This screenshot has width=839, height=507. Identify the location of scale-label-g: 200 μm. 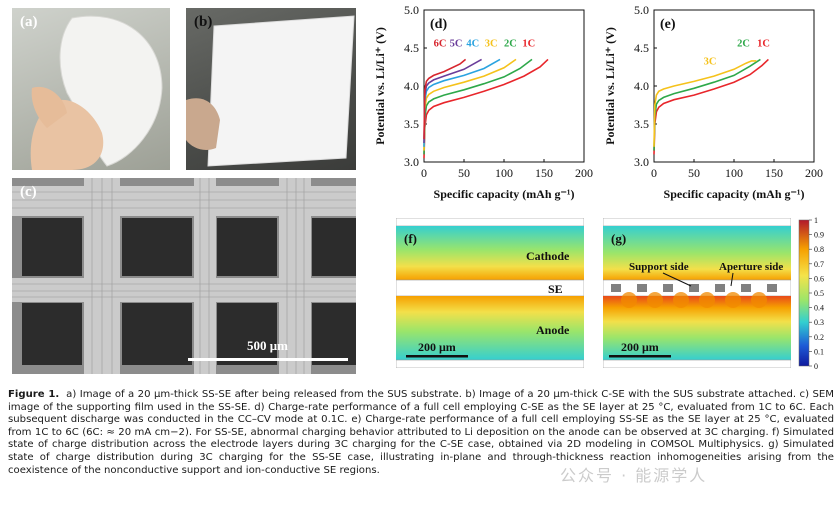
(640, 347).